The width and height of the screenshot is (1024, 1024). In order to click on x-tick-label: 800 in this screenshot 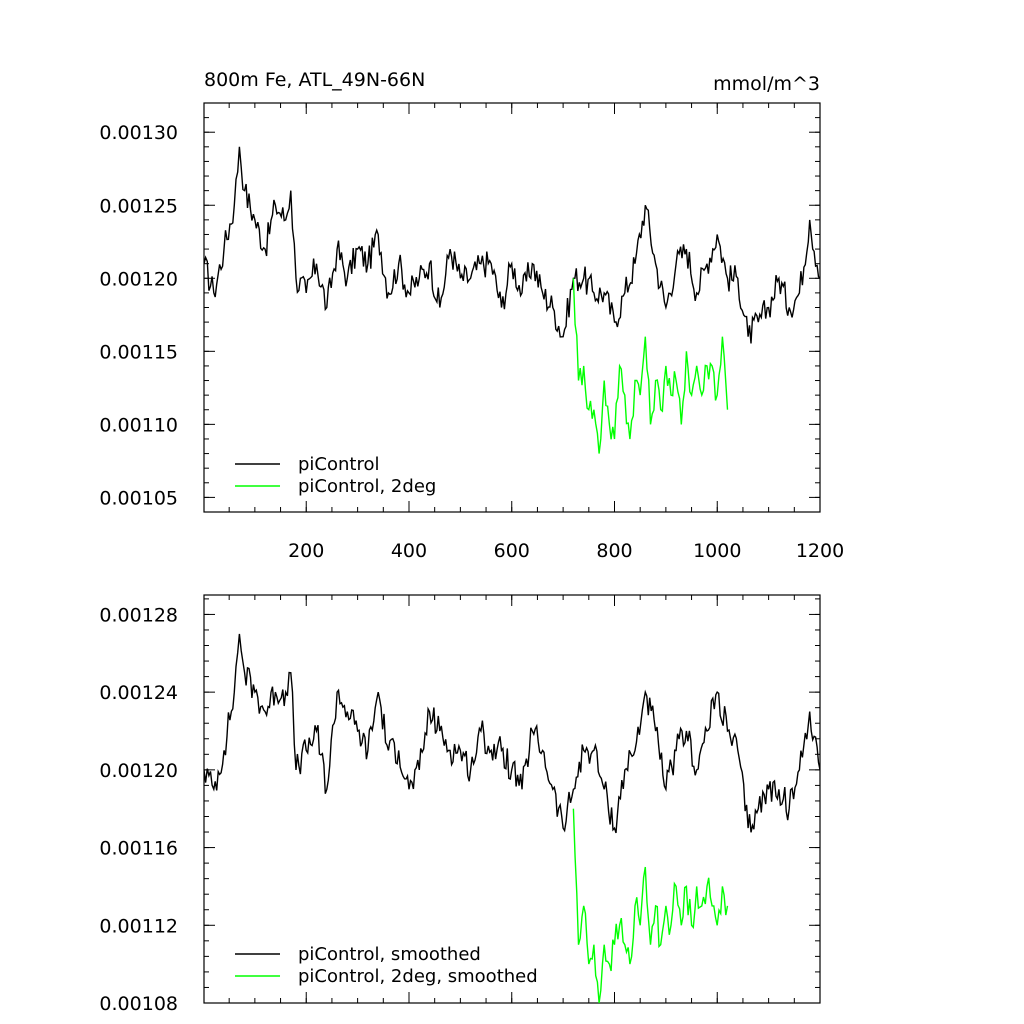, I will do `click(614, 551)`.